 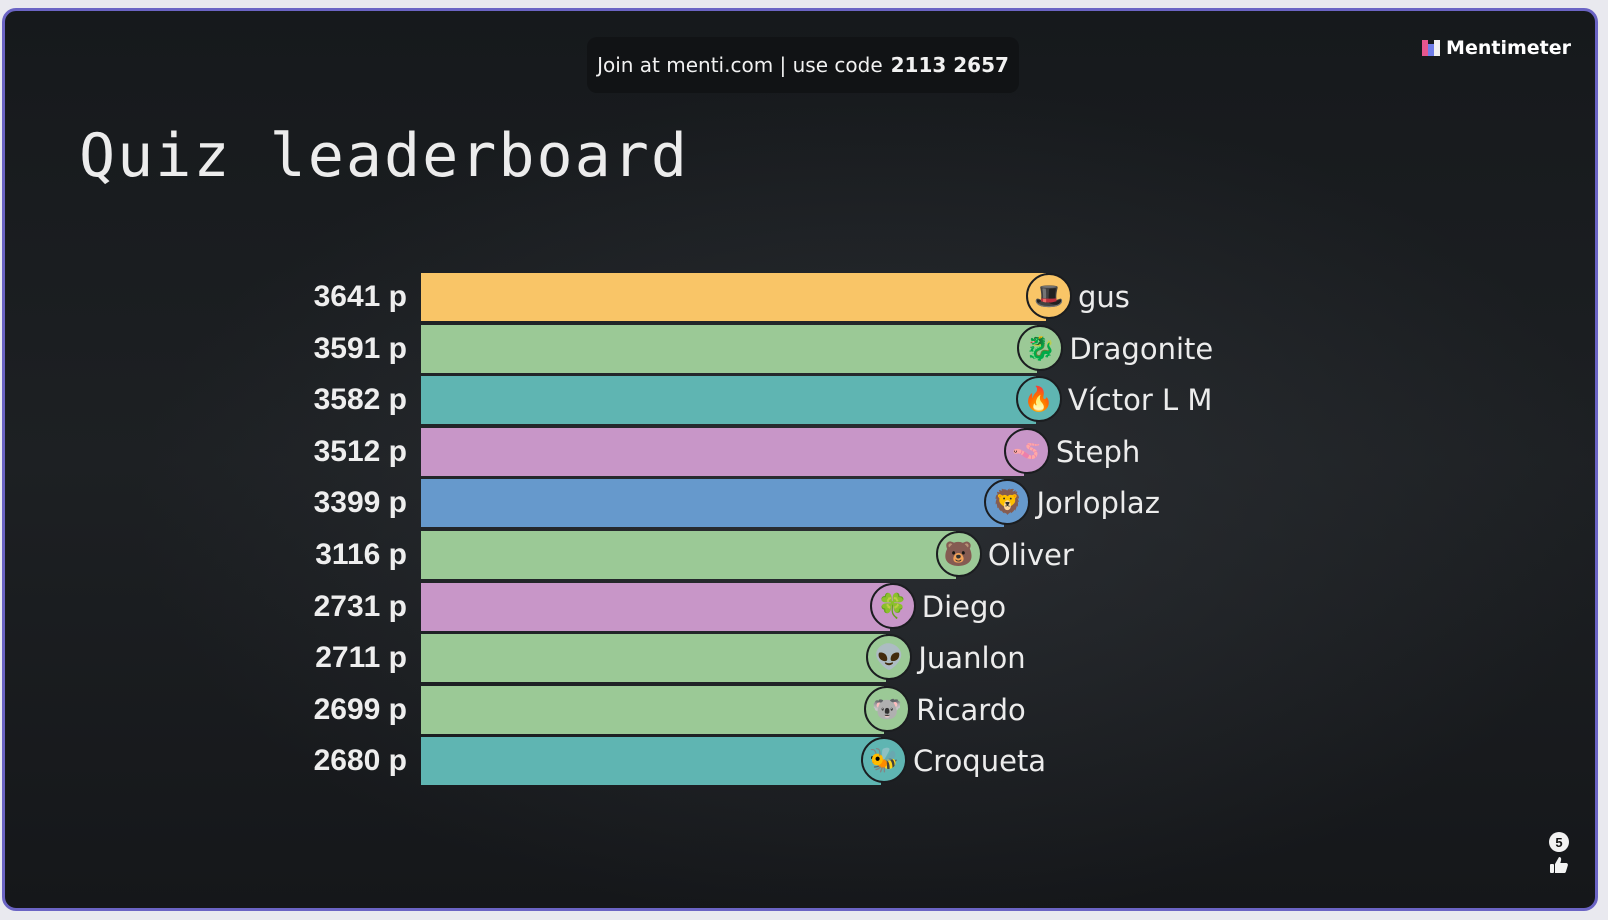 I want to click on score-label: 2711 p, so click(x=361, y=658).